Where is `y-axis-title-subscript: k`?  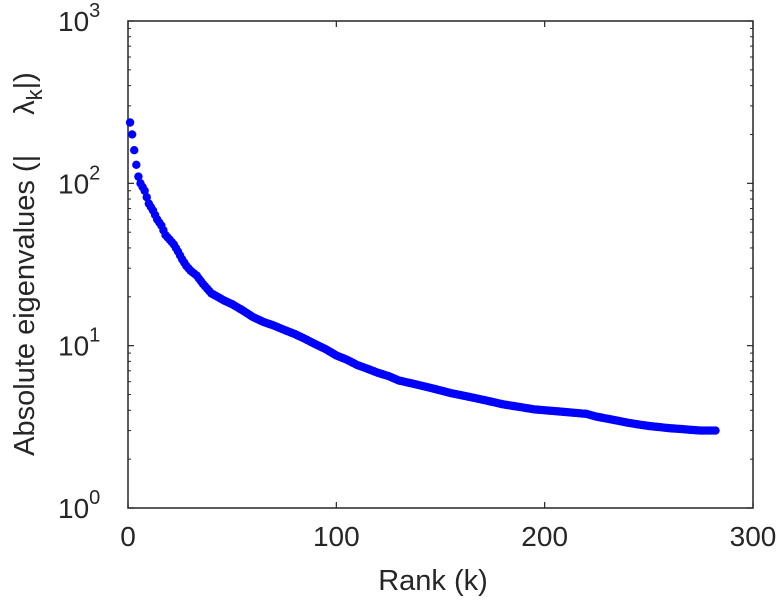 y-axis-title-subscript: k is located at coordinates (34, 94).